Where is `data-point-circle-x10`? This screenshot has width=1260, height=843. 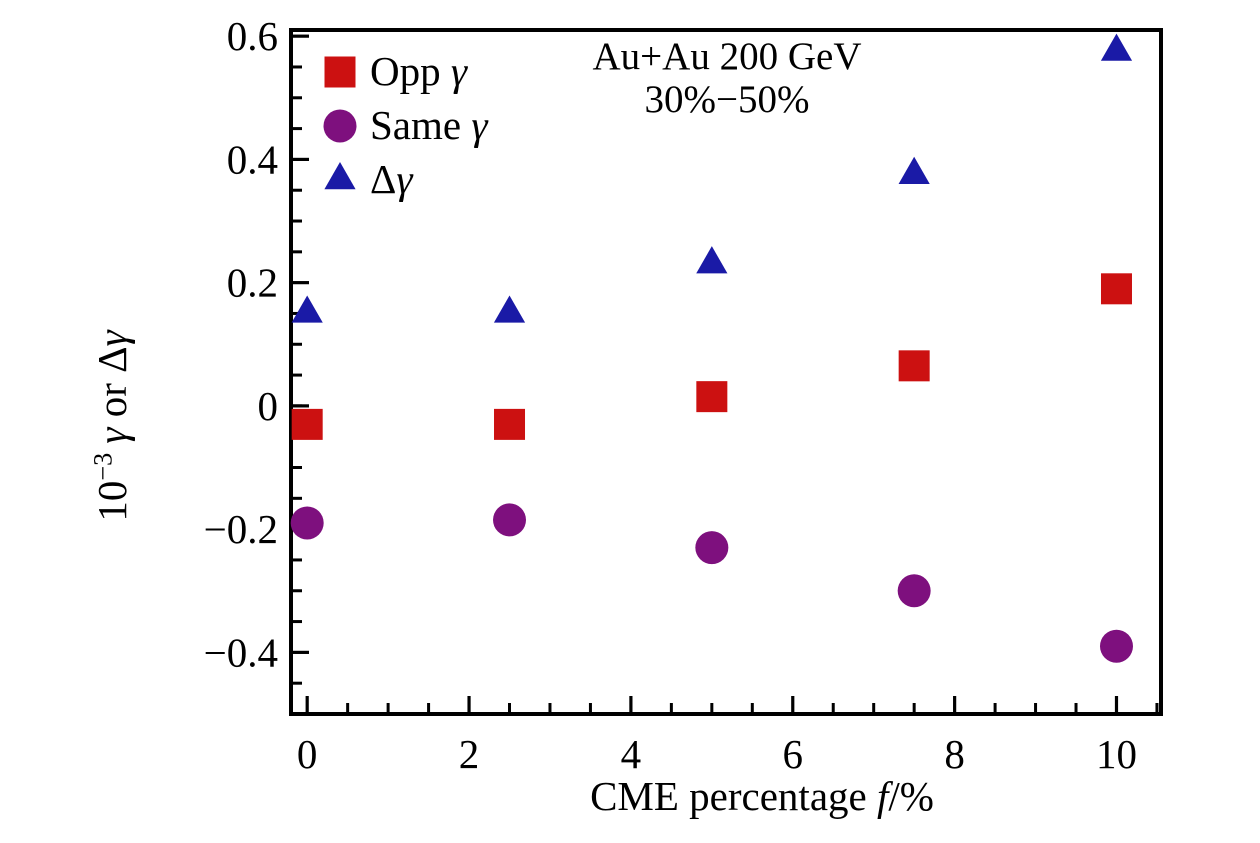 data-point-circle-x10 is located at coordinates (1116, 646).